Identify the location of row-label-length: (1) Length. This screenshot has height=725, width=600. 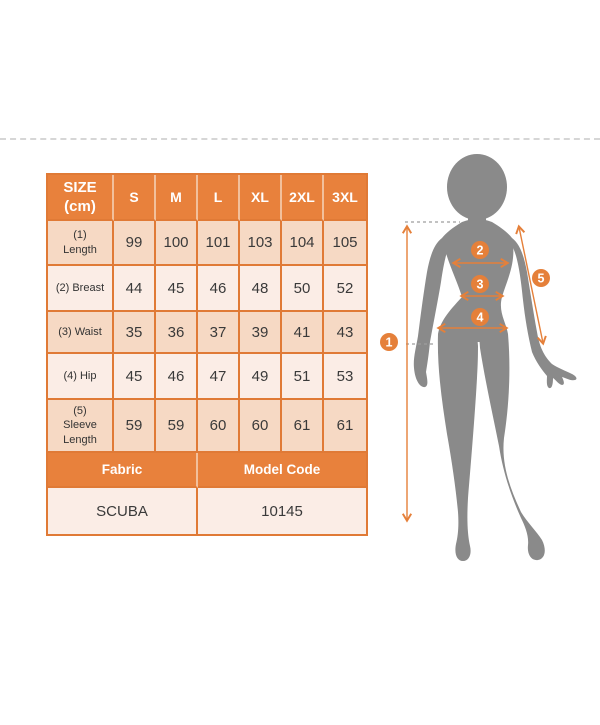
(81, 243).